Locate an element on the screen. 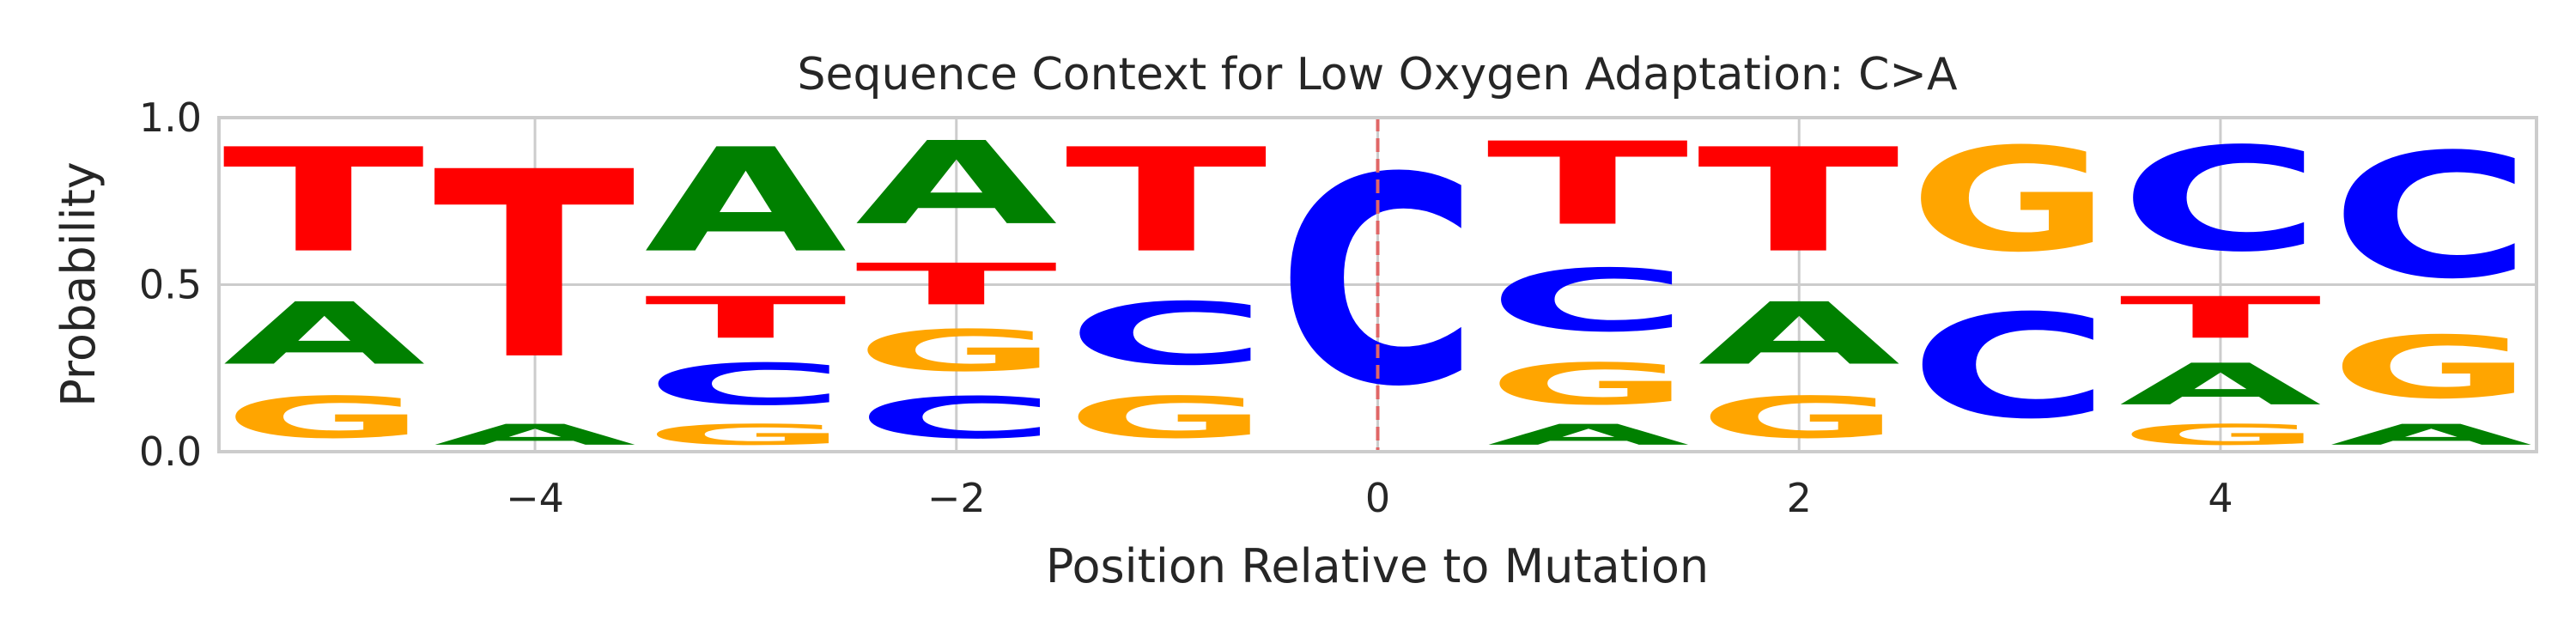 The width and height of the screenshot is (2576, 644). y-tick-label: 1.0 is located at coordinates (170, 117).